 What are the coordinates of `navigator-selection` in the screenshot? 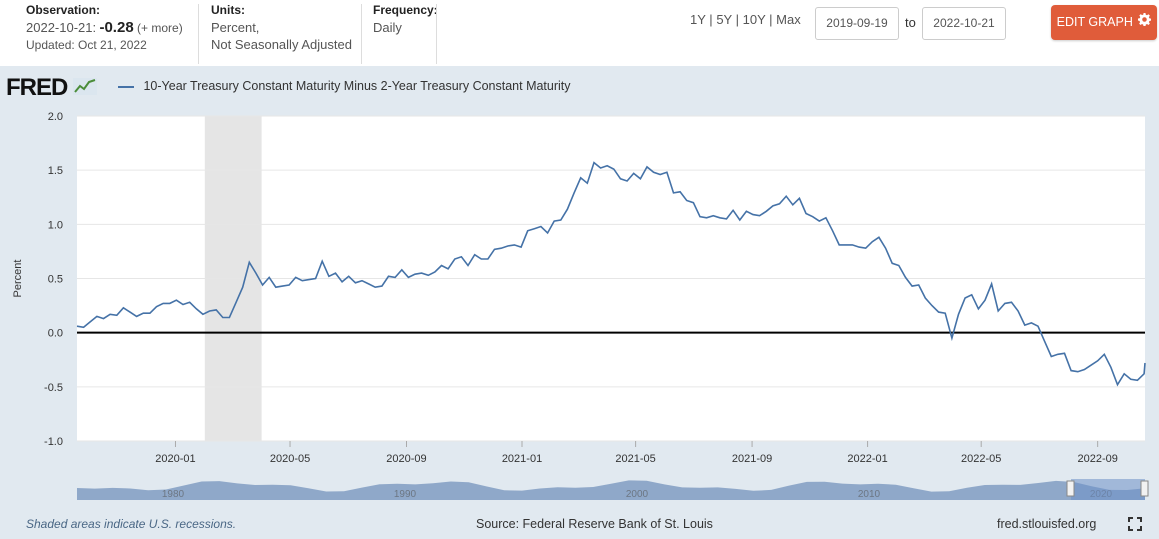 It's located at (1108, 489).